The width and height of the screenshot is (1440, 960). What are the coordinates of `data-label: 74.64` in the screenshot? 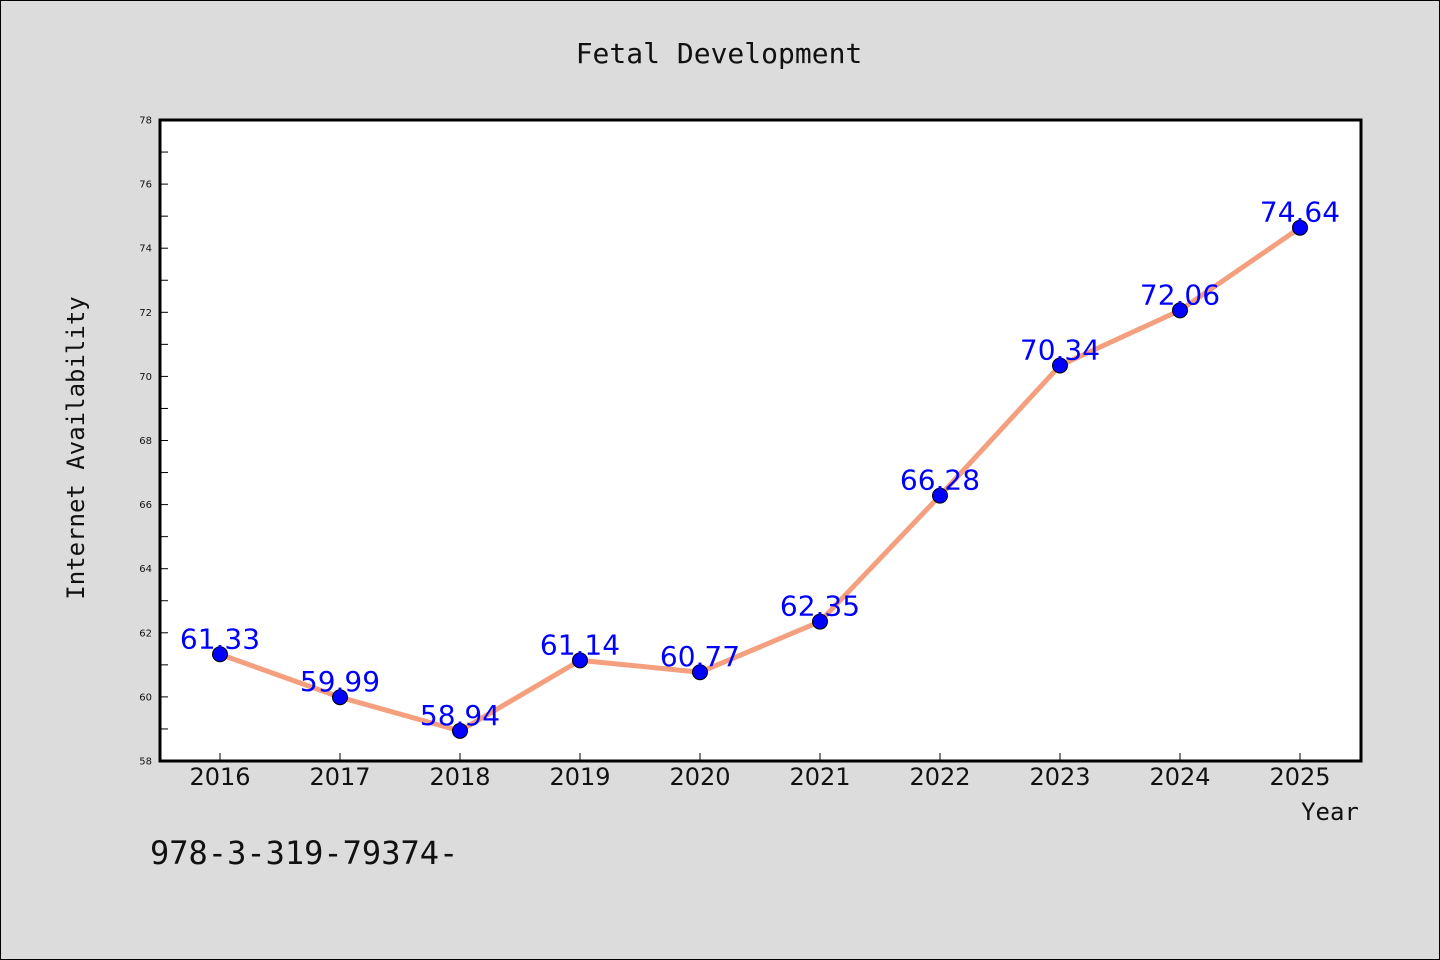 It's located at (1300, 212).